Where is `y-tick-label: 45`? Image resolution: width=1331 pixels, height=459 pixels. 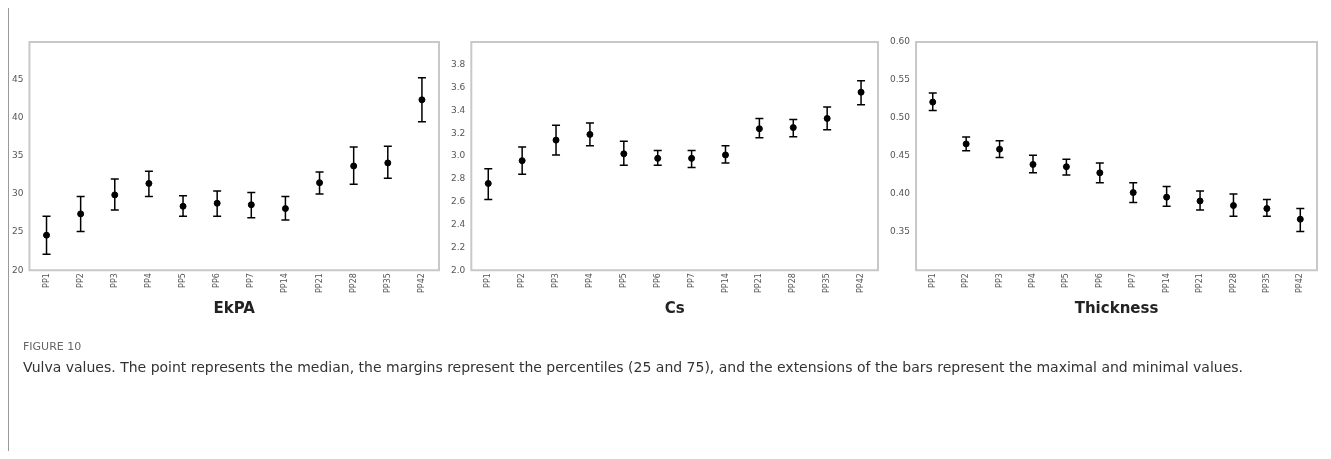 y-tick-label: 45 is located at coordinates (18, 79).